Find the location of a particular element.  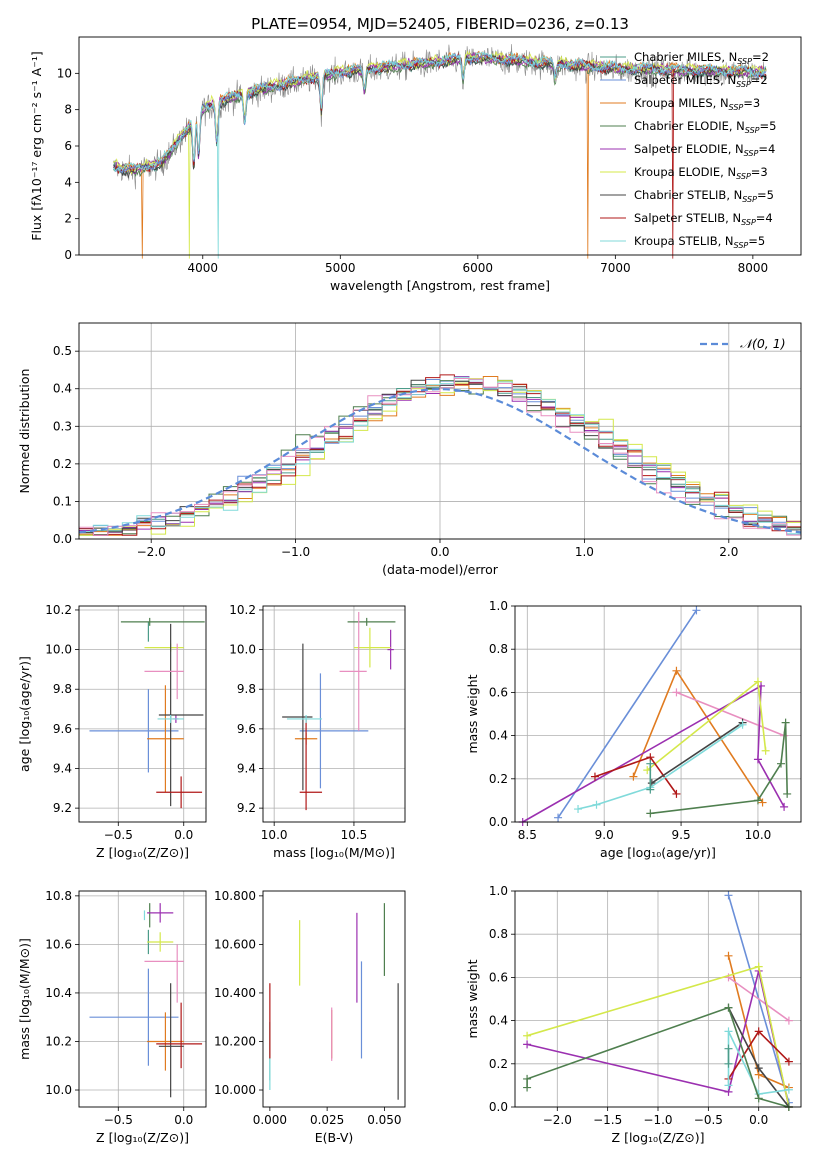

y-tick-label: 0.8 is located at coordinates (498, 934).